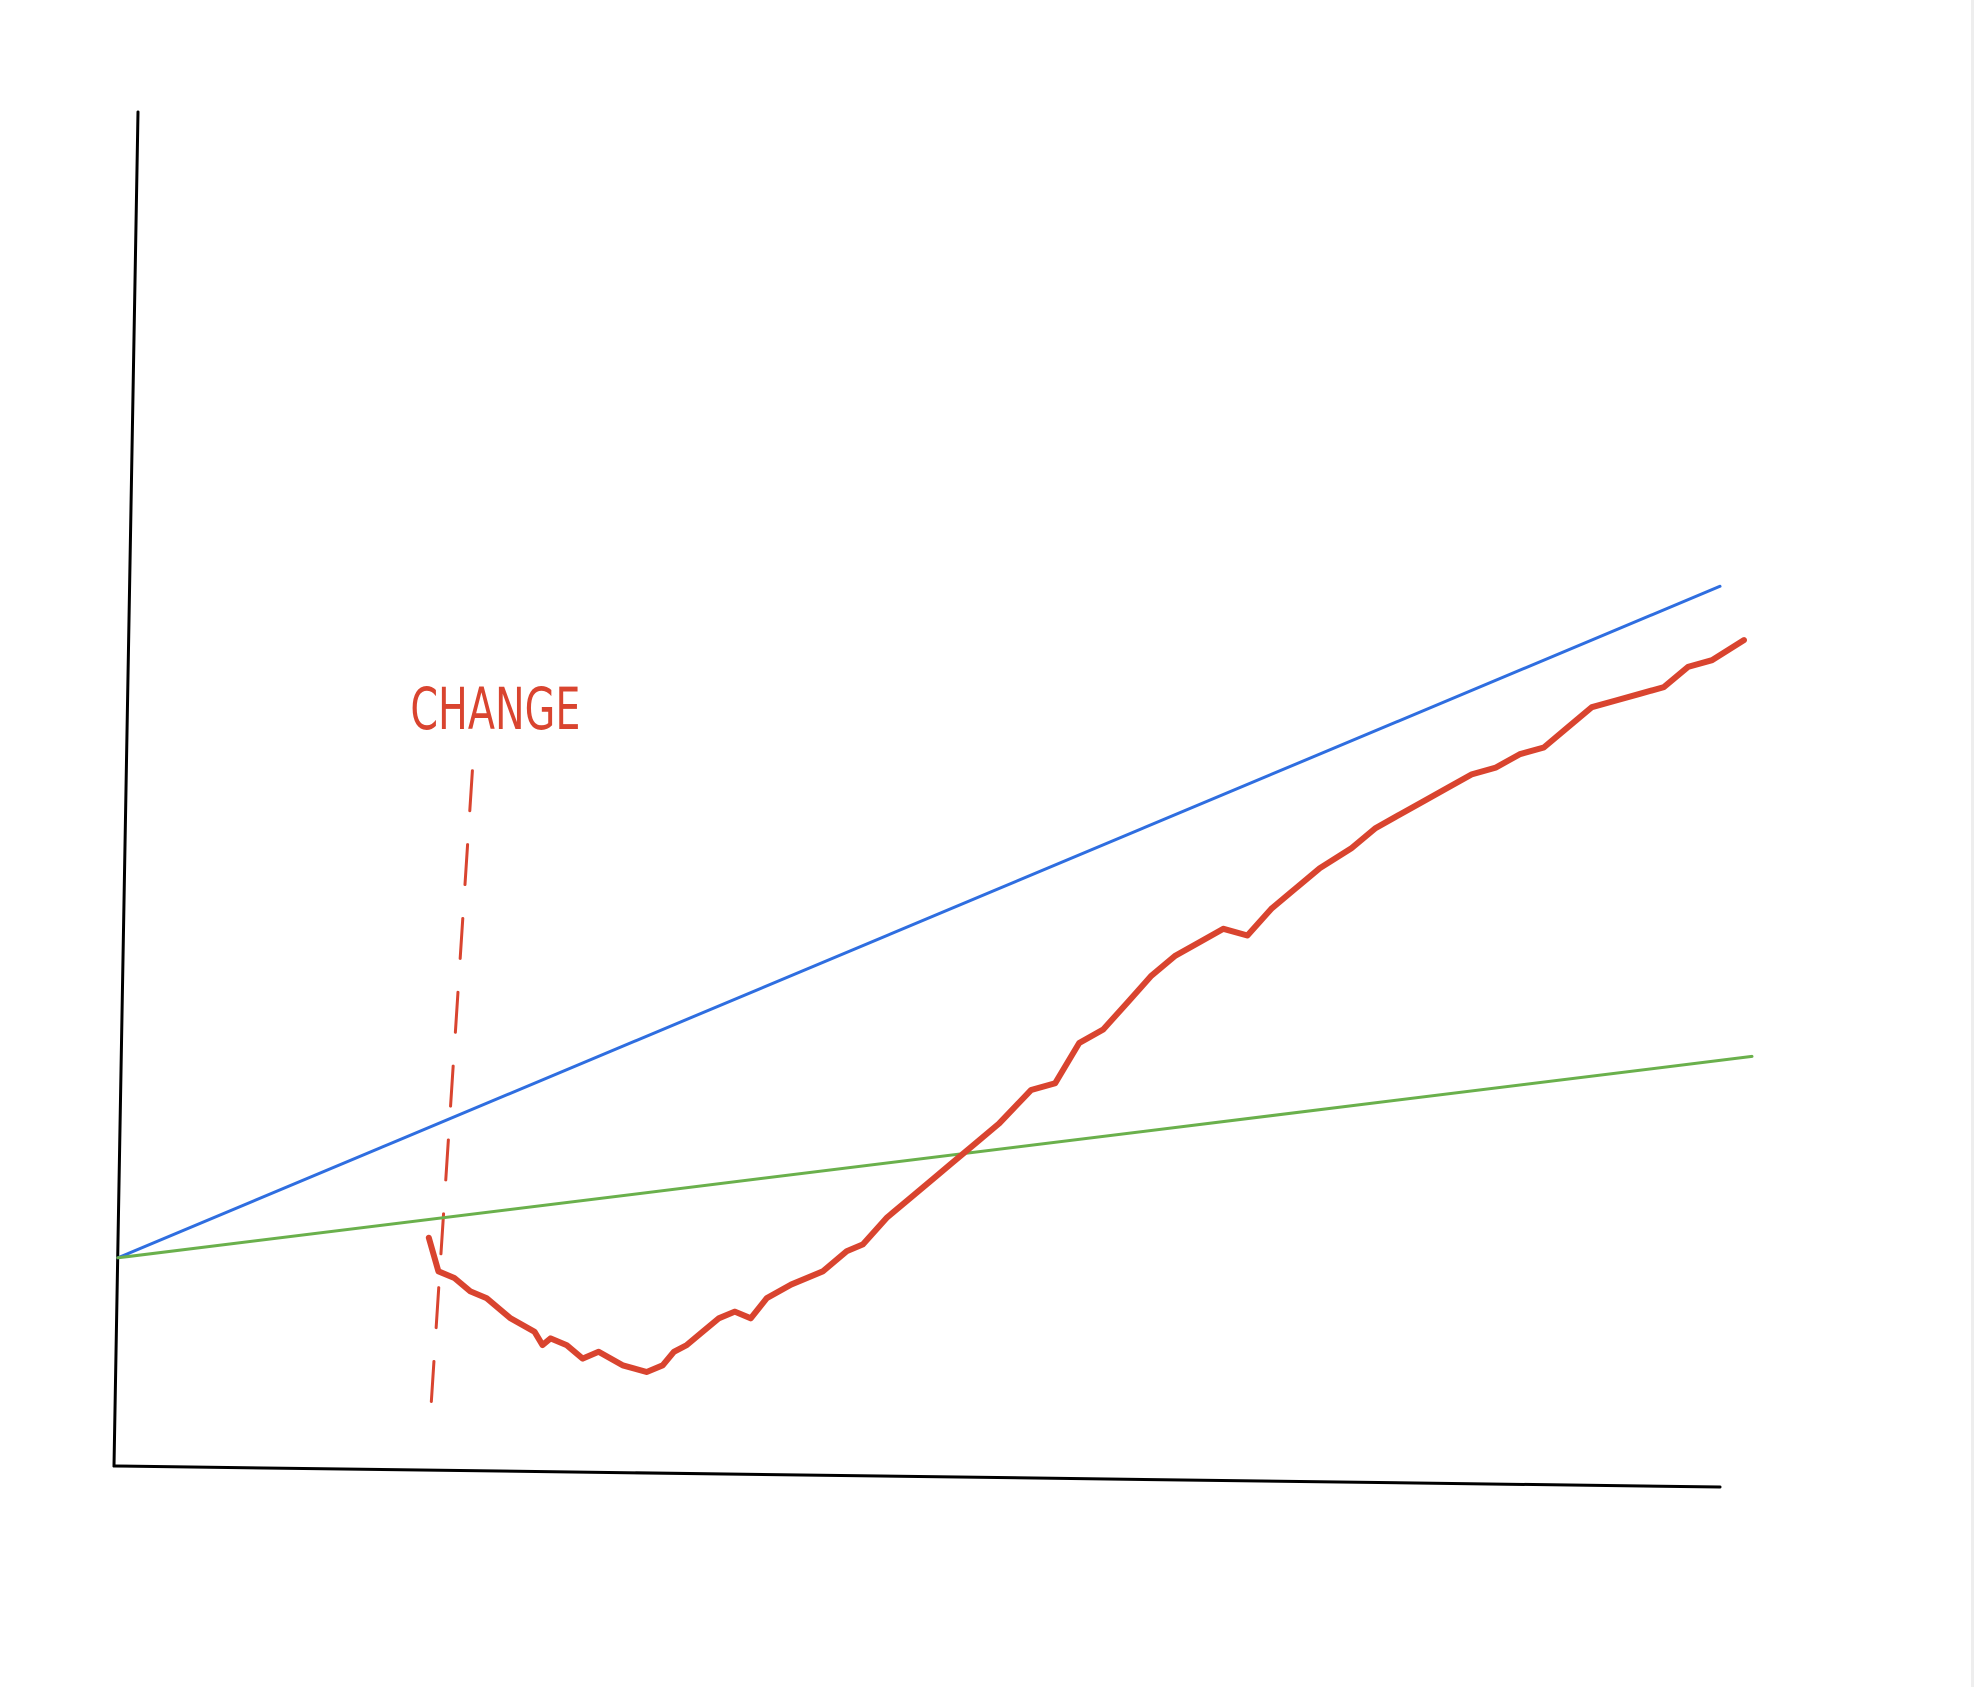 The width and height of the screenshot is (1974, 1687). Describe the element at coordinates (935, 1157) in the screenshot. I see `green-trend-line` at that location.